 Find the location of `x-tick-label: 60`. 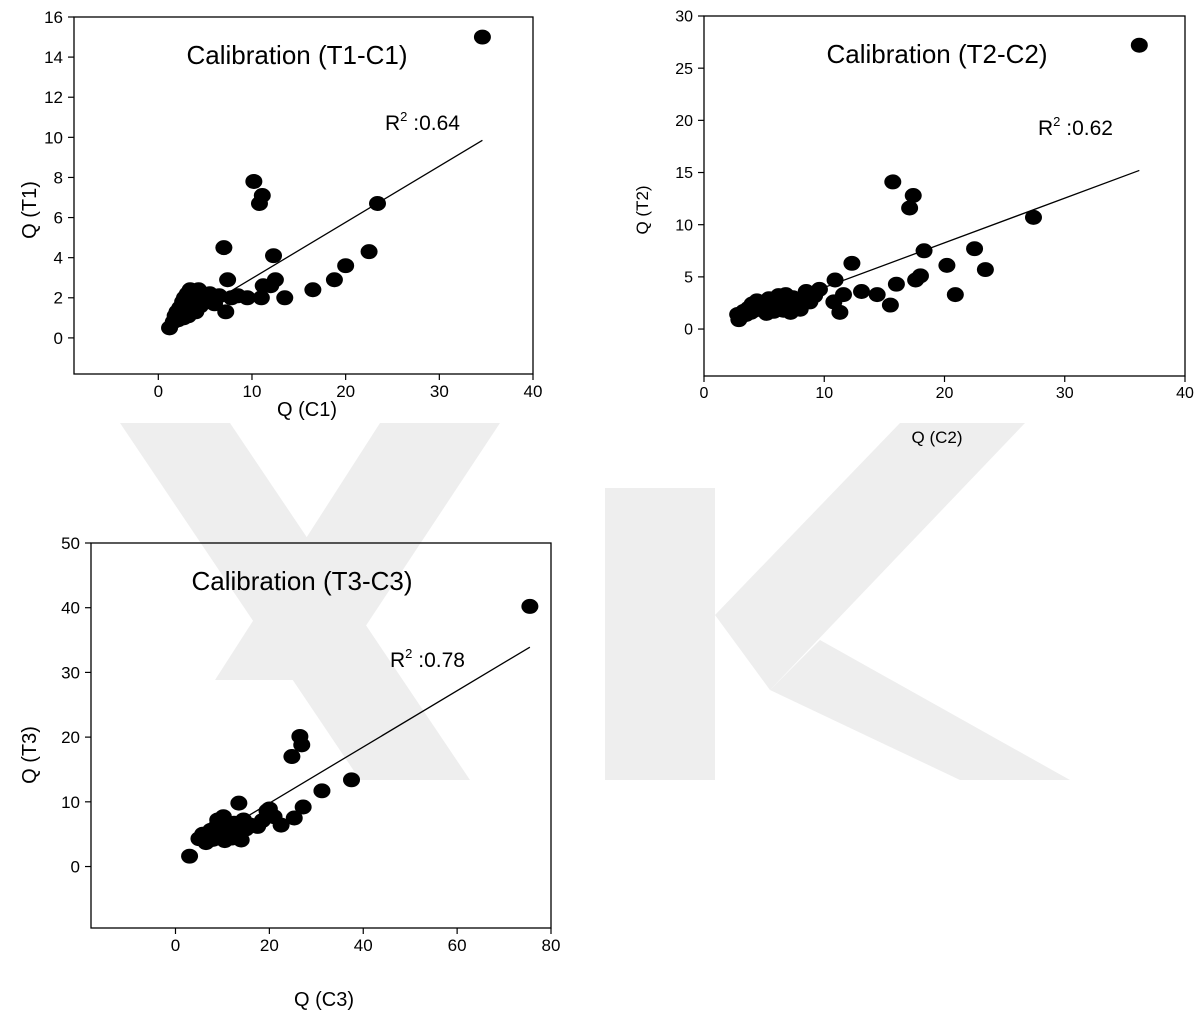

x-tick-label: 60 is located at coordinates (457, 945).